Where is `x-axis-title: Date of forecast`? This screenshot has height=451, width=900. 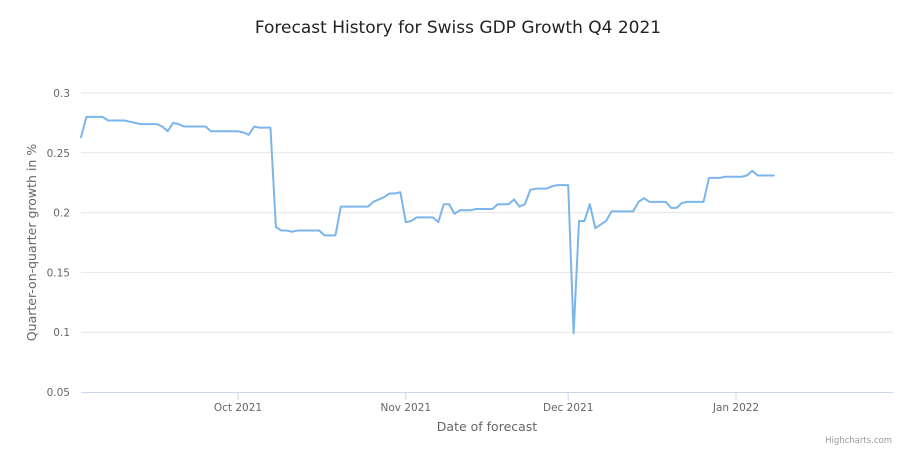
x-axis-title: Date of forecast is located at coordinates (487, 426).